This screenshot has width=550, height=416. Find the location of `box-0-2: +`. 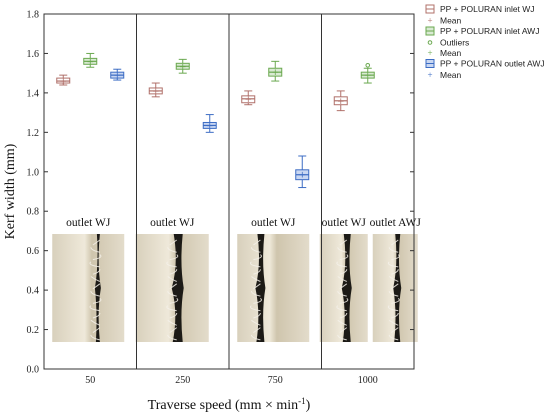

box-0-2: + is located at coordinates (248, 98).